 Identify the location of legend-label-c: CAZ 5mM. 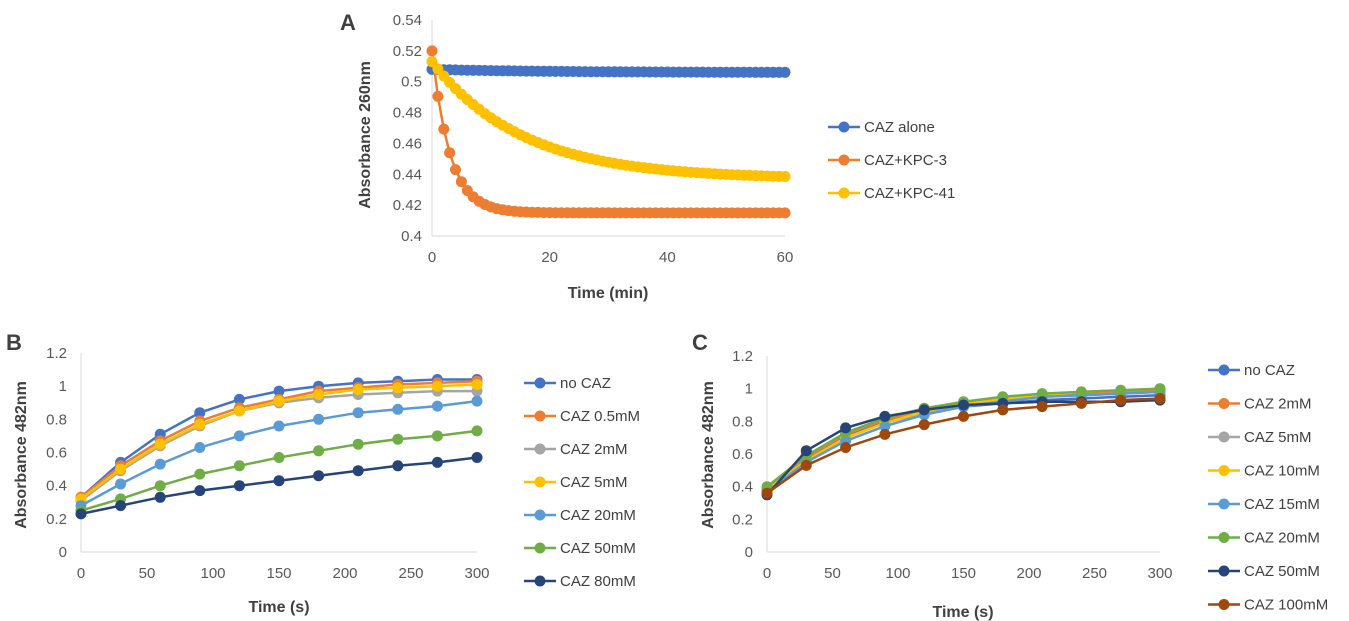
(1278, 437).